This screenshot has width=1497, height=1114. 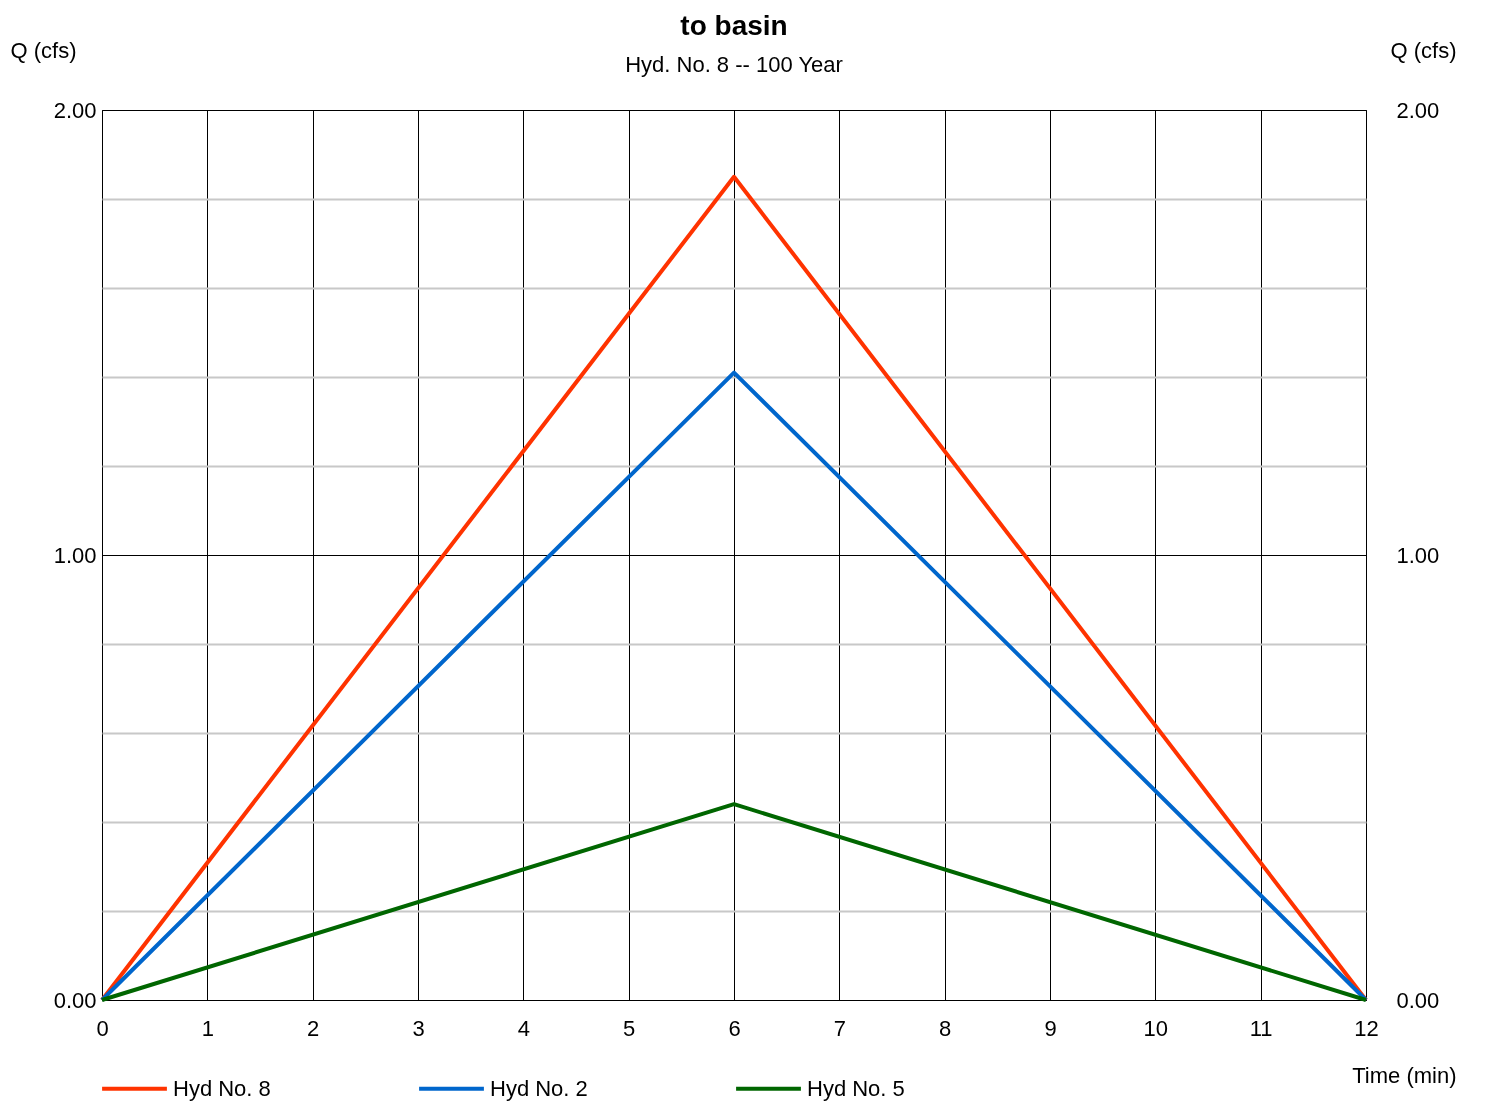 What do you see at coordinates (75, 555) in the screenshot?
I see `y-tick-label: 1.00` at bounding box center [75, 555].